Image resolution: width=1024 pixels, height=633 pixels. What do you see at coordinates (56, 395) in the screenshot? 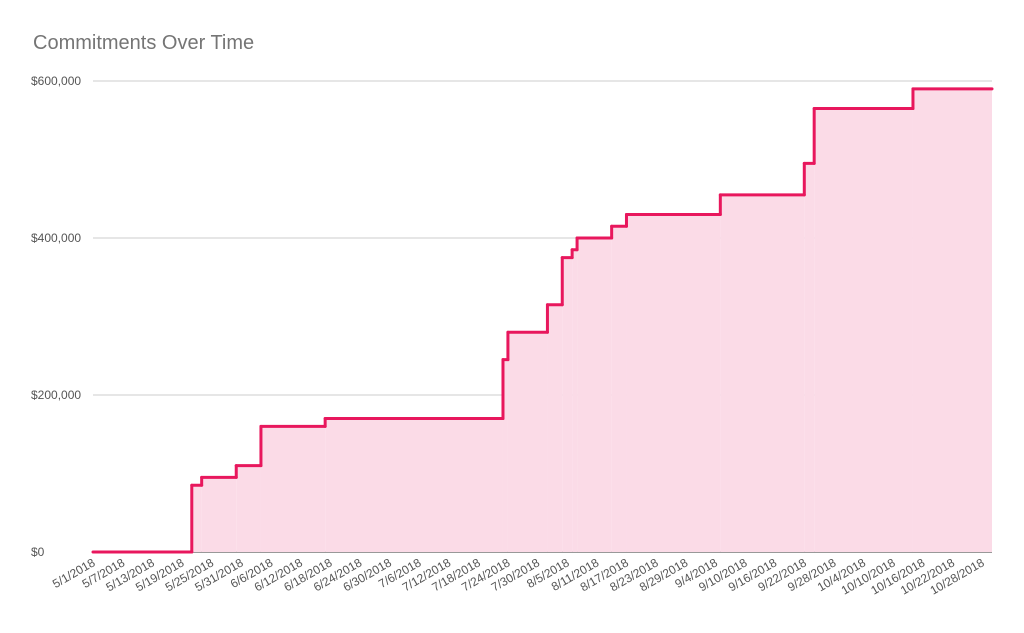
I see `y-tick-label: $200,000` at bounding box center [56, 395].